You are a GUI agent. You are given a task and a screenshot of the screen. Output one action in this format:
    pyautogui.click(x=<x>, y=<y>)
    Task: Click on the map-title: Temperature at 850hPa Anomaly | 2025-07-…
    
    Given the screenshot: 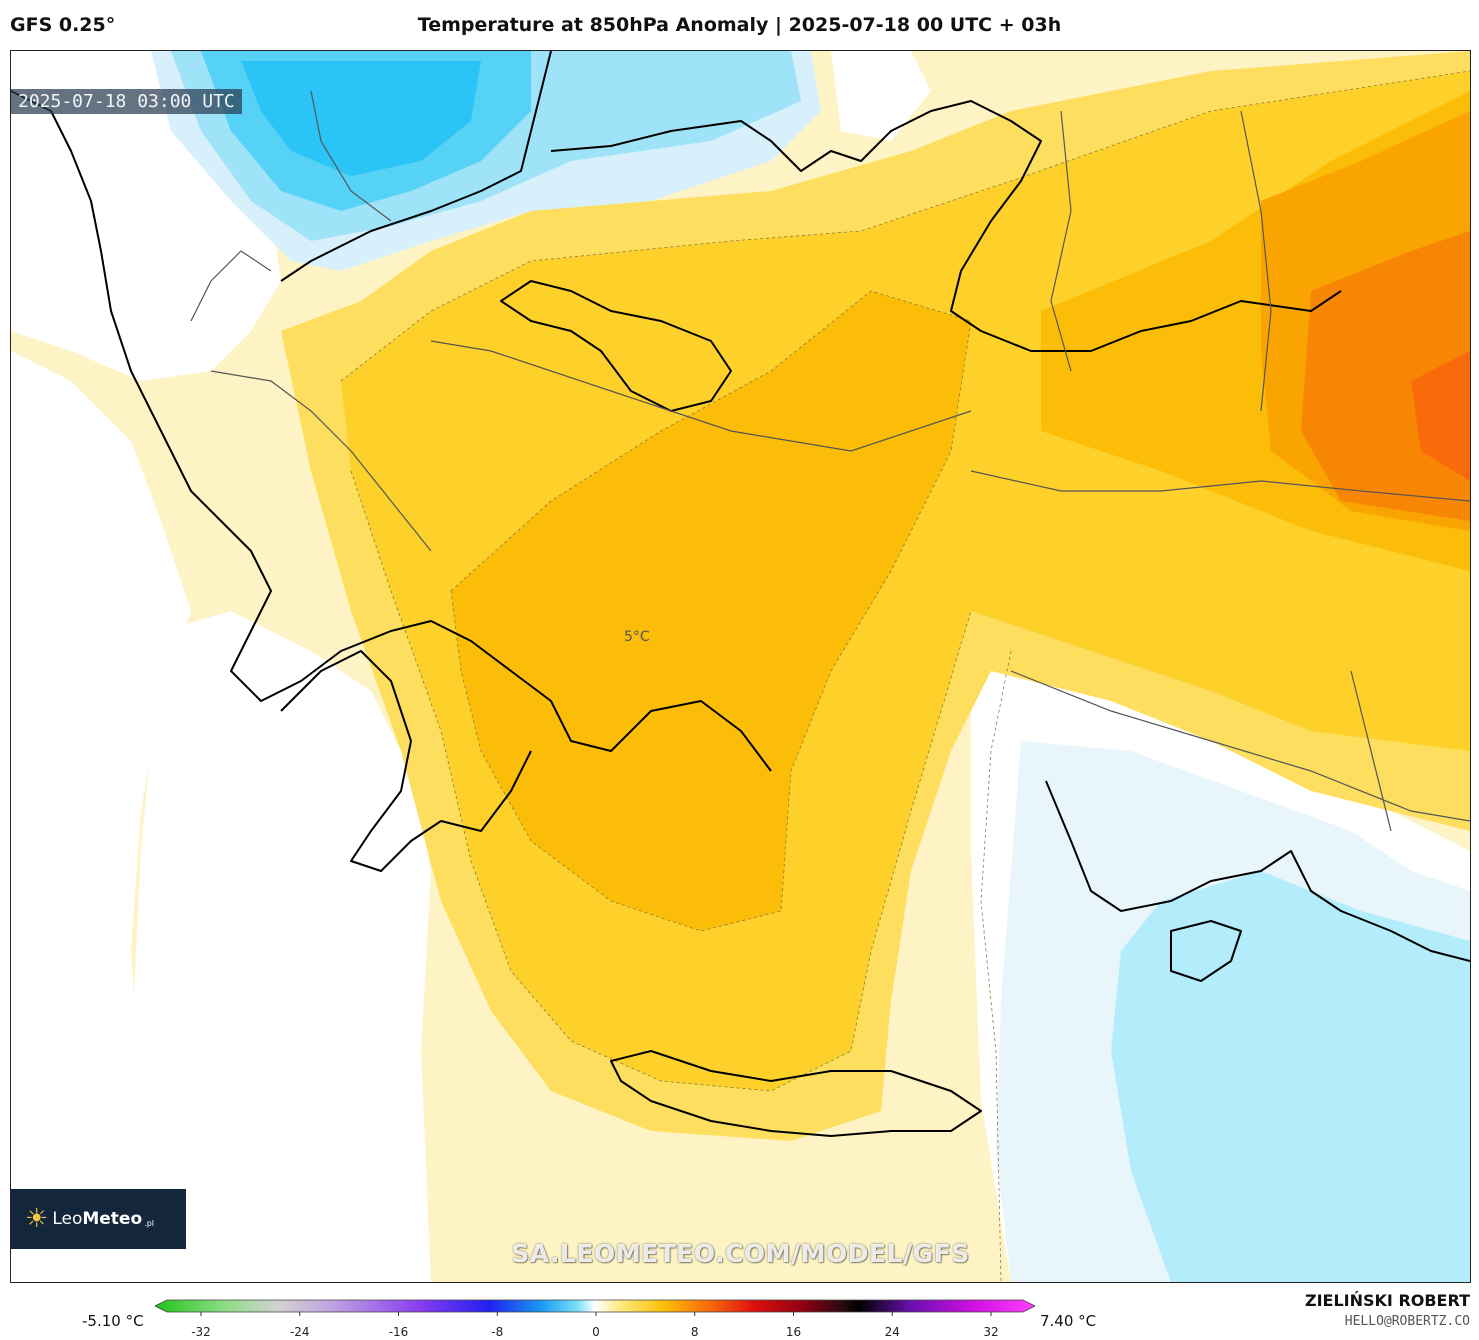 What is the action you would take?
    pyautogui.click(x=739, y=25)
    